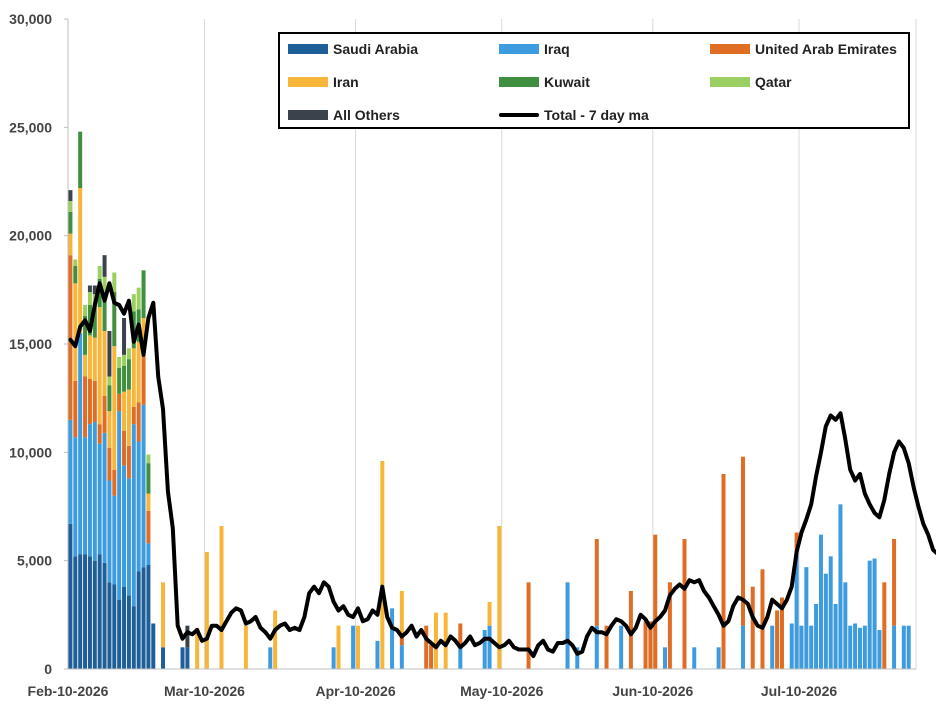 This screenshot has width=936, height=704. Describe the element at coordinates (30, 19) in the screenshot. I see `y-tick-label: 30,000` at that location.